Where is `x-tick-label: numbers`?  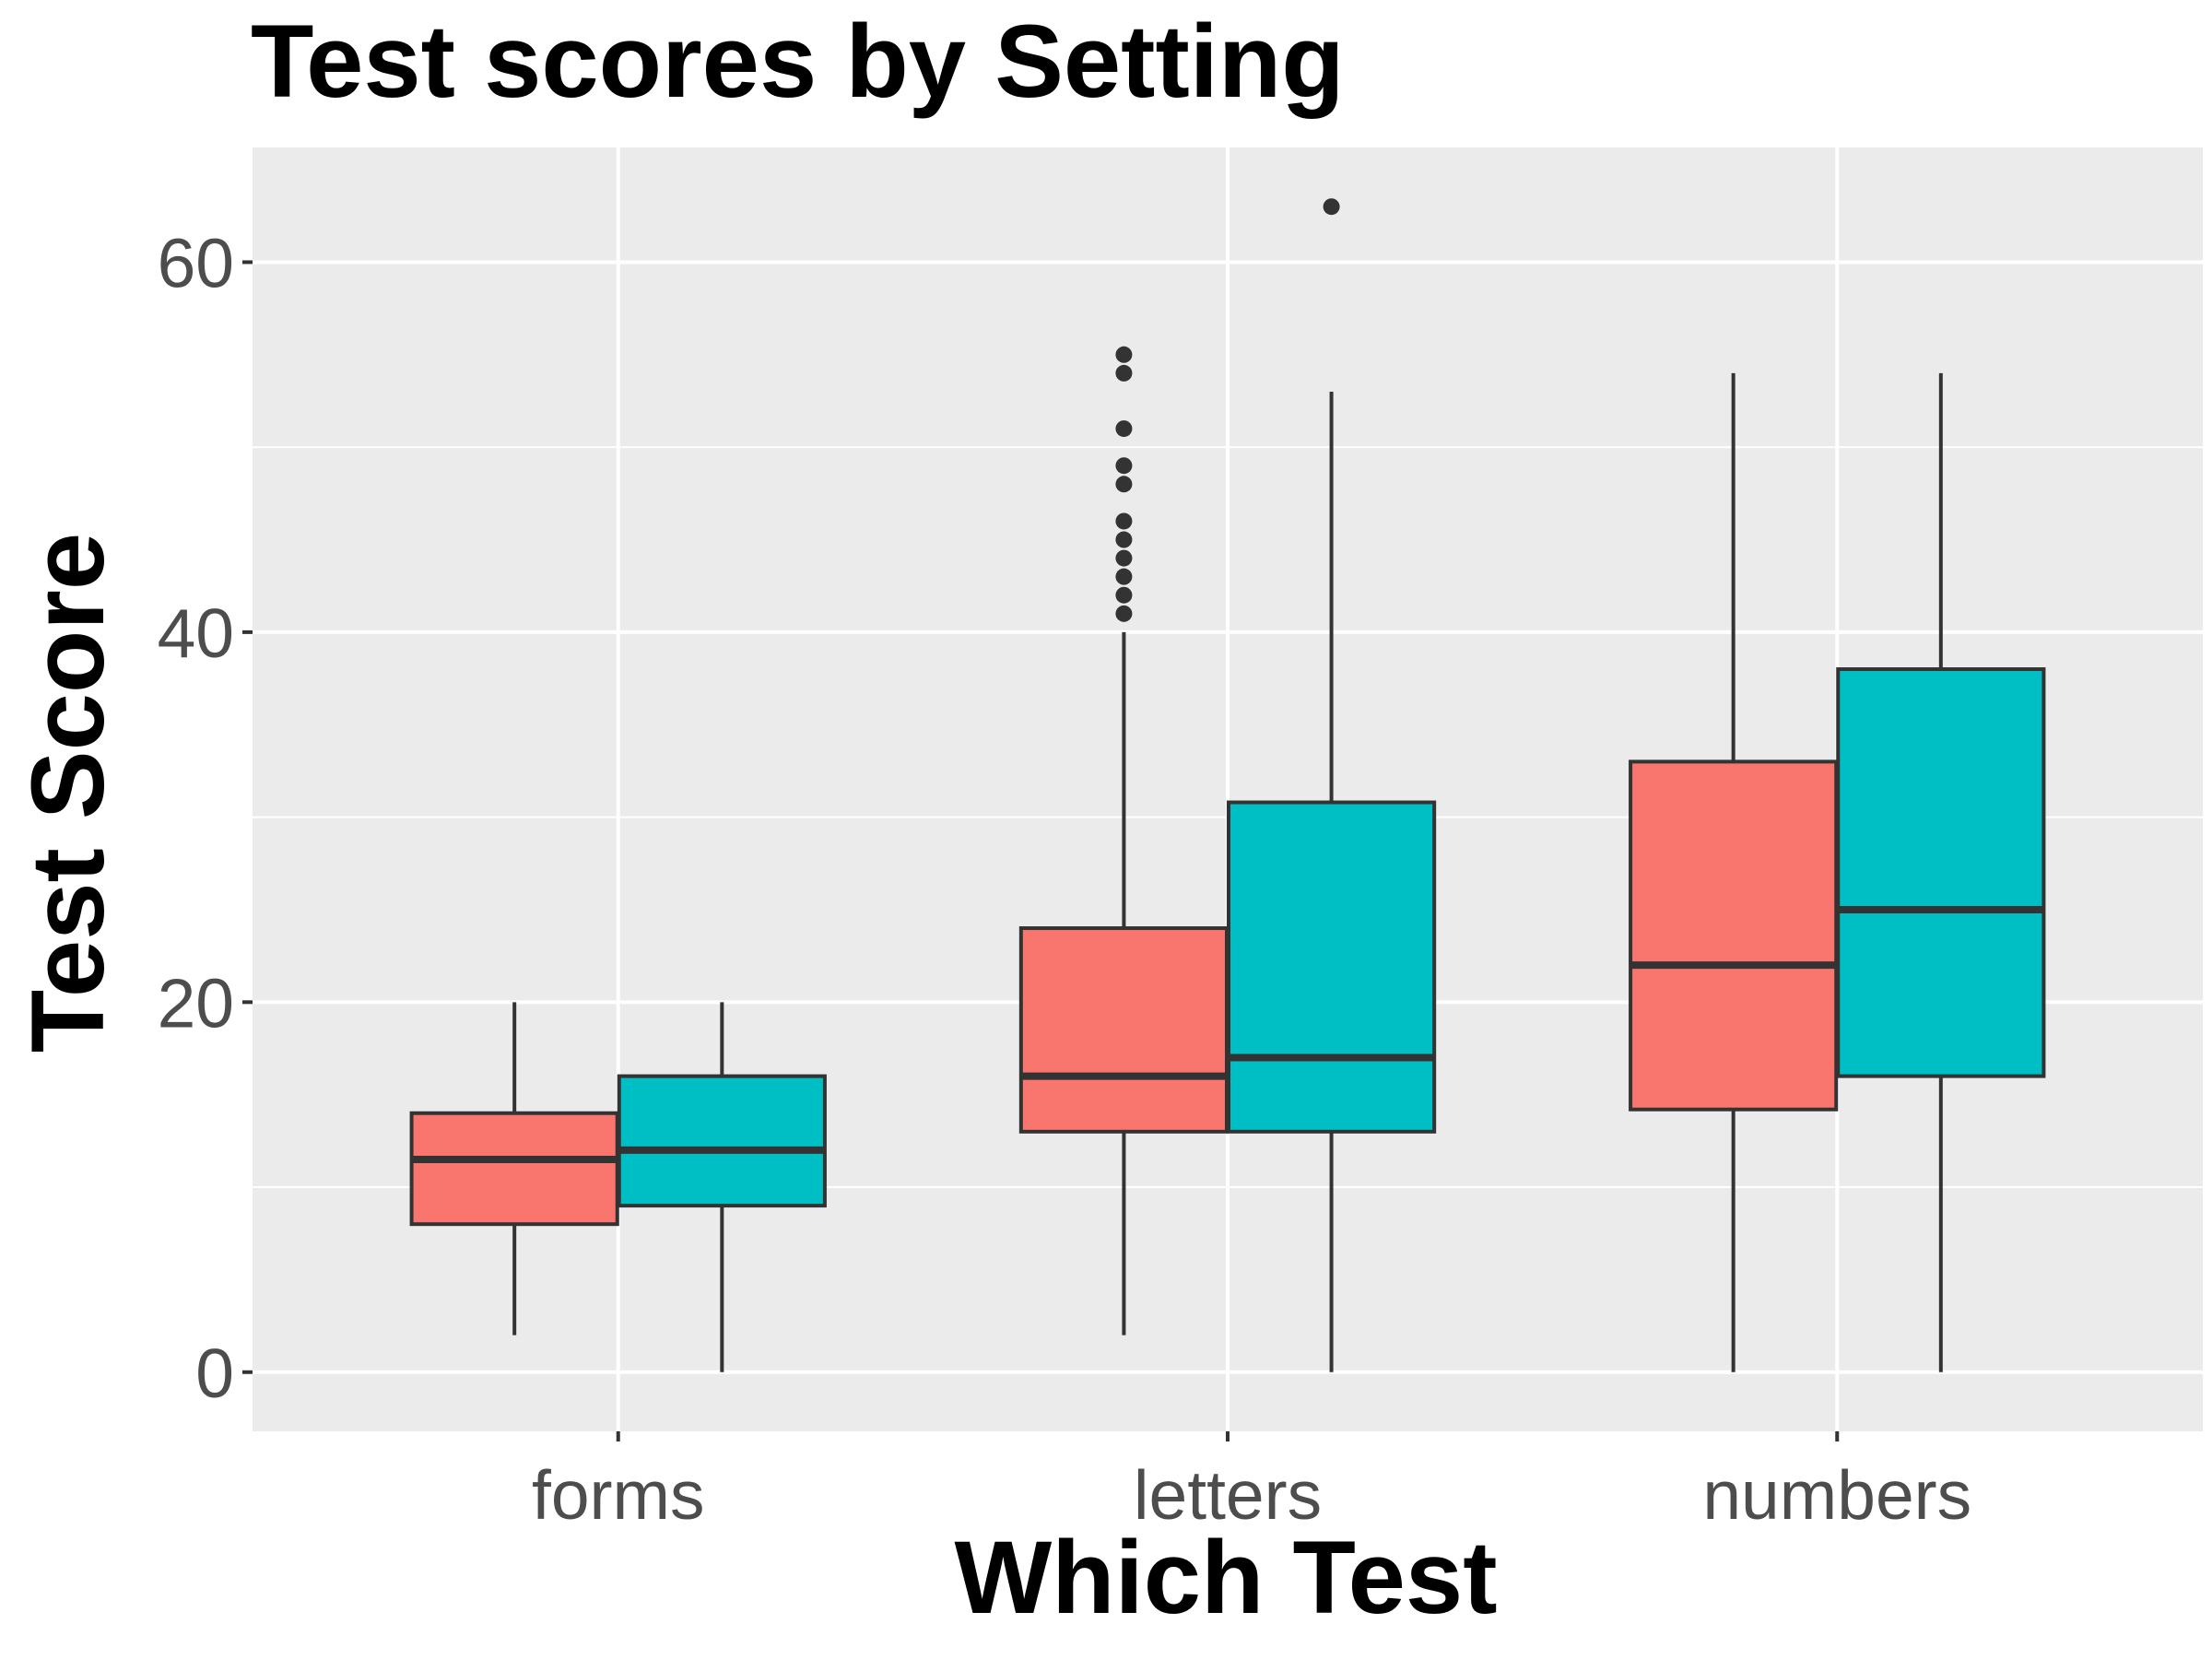
x-tick-label: numbers is located at coordinates (1836, 1495).